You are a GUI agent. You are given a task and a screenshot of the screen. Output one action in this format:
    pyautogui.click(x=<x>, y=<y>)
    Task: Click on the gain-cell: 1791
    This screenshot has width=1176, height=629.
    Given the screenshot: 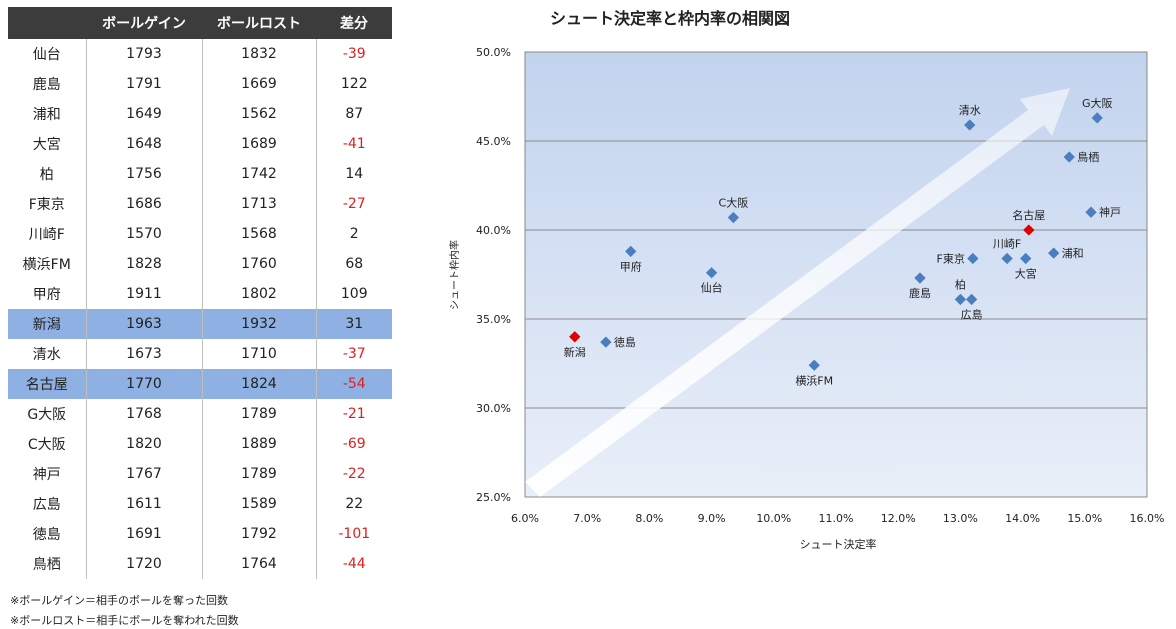 What is the action you would take?
    pyautogui.click(x=144, y=84)
    